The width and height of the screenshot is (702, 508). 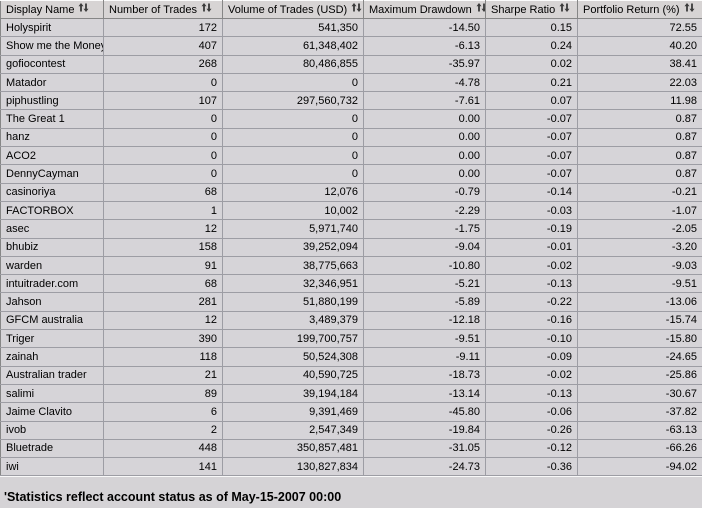 I want to click on value-cell: 281, so click(x=163, y=302).